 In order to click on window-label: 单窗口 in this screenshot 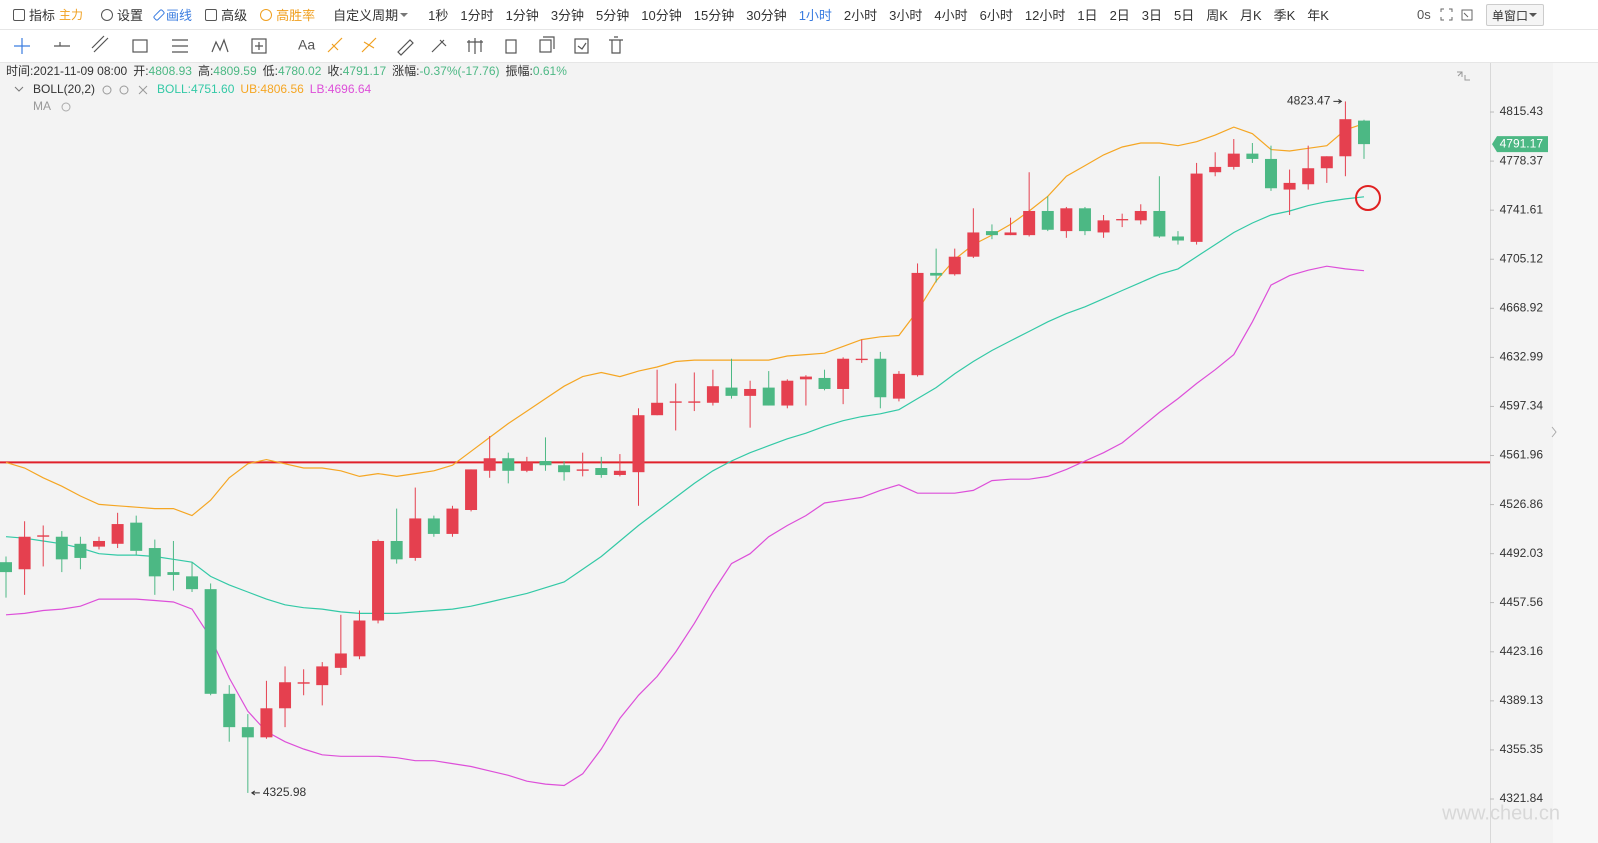, I will do `click(1509, 15)`.